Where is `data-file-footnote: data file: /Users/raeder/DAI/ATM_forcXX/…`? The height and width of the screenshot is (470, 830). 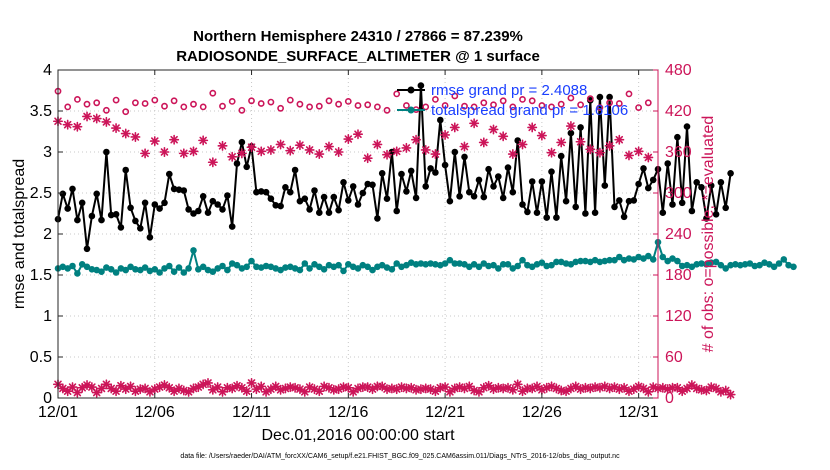
data-file-footnote: data file: /Users/raeder/DAI/ATM_forcXX/… is located at coordinates (400, 456).